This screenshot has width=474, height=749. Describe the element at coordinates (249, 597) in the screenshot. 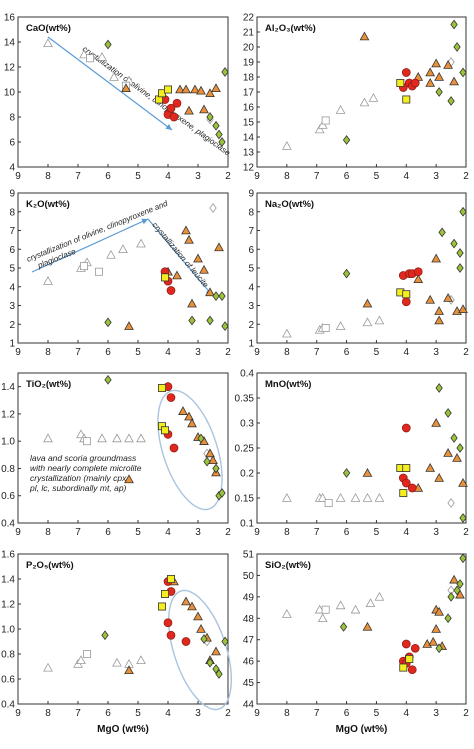

I see `y-tick-label: 49` at that location.